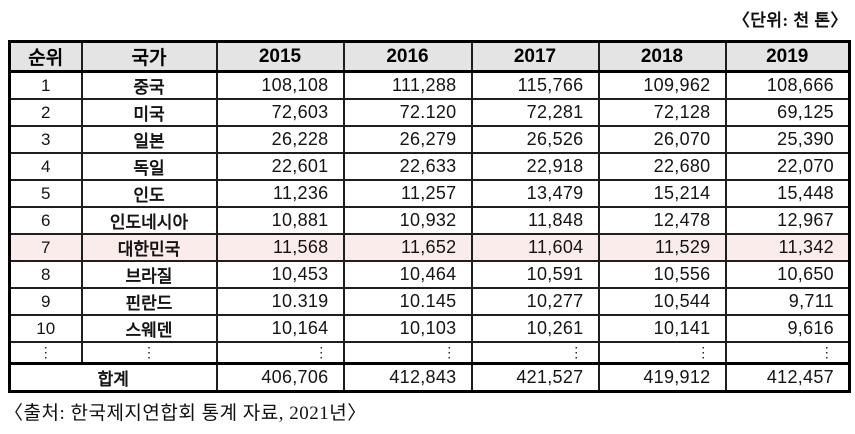 This screenshot has height=434, width=855. What do you see at coordinates (280, 220) in the screenshot?
I see `value-cell: 10,881` at bounding box center [280, 220].